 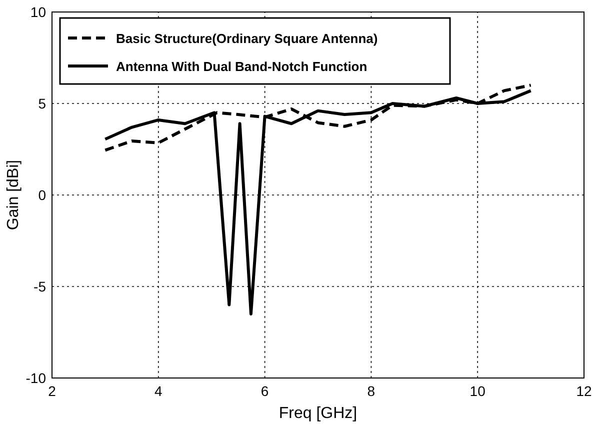 I want to click on legend-label: Antenna With Dual Band-Notch Function, so click(x=242, y=66).